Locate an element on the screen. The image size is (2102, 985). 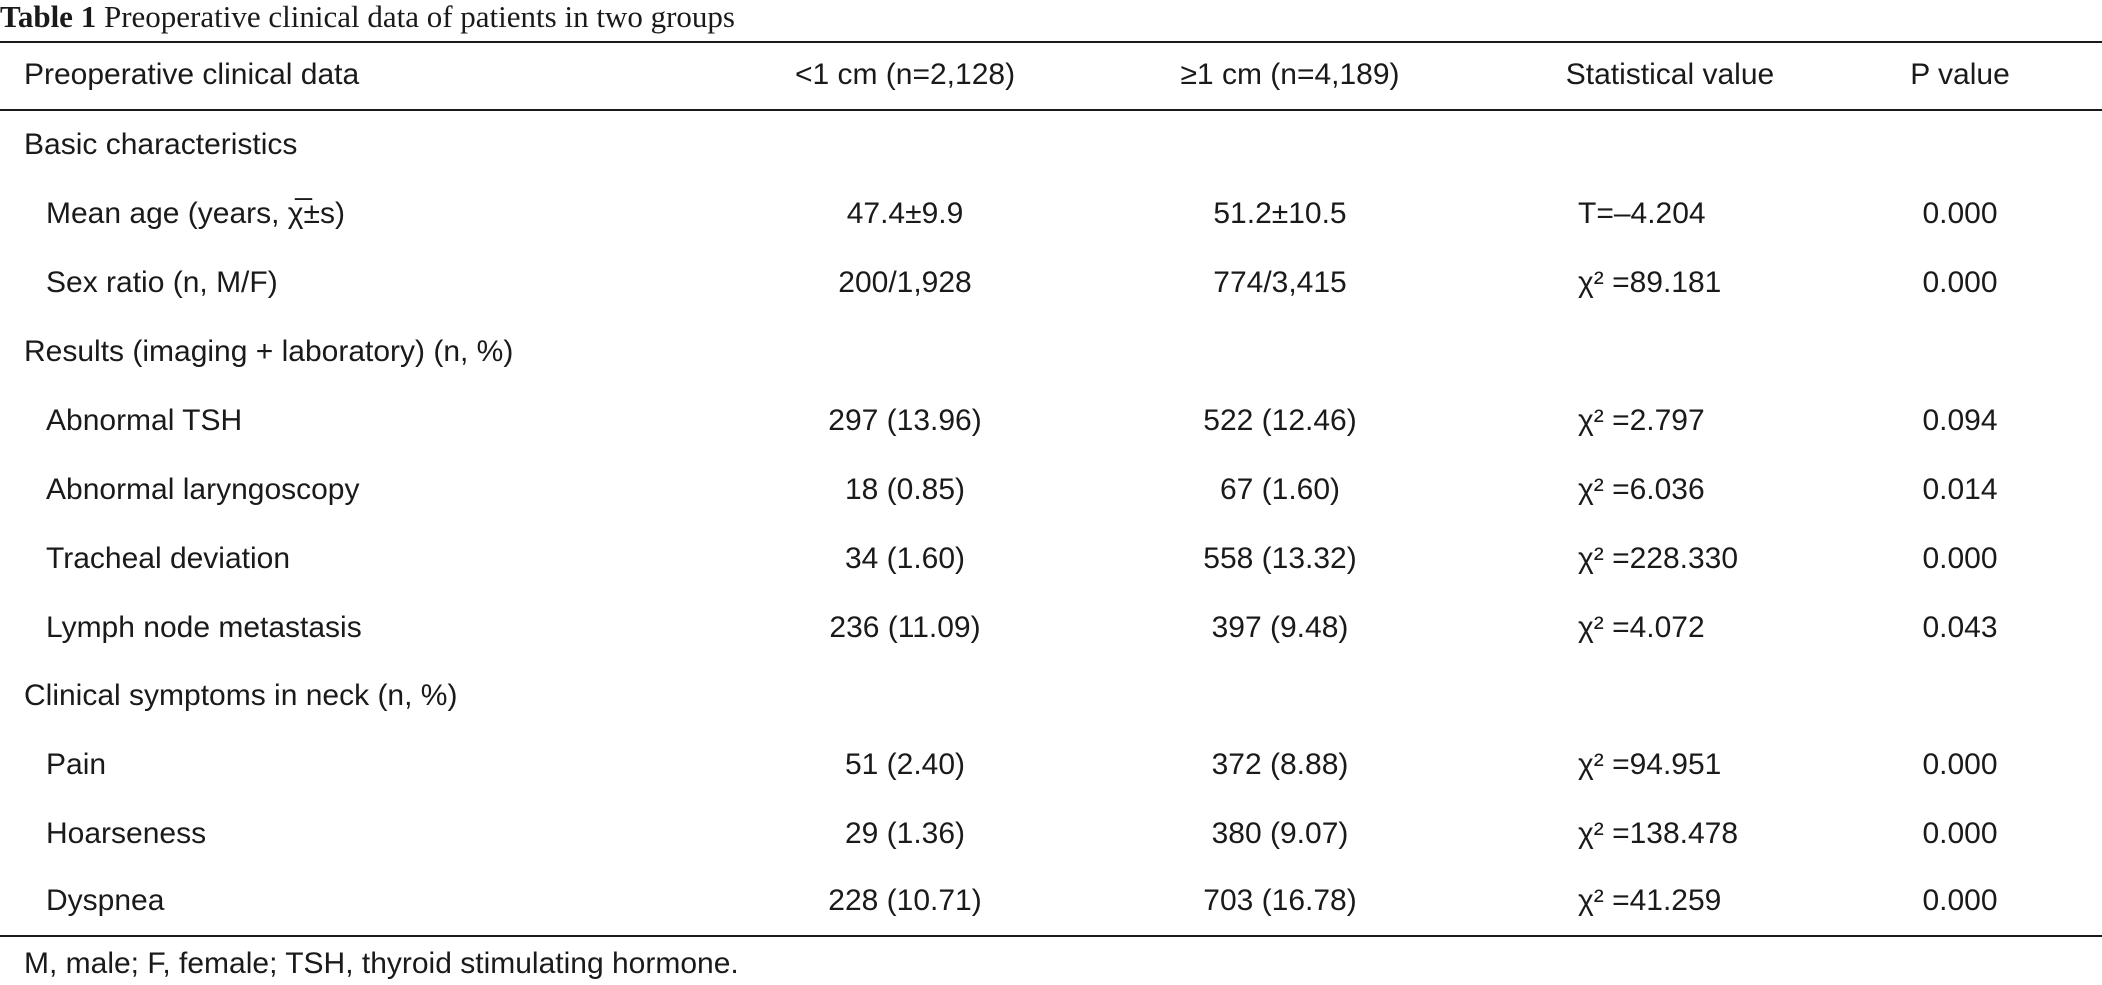
stat-text: χ² =228.330 is located at coordinates (1658, 558).